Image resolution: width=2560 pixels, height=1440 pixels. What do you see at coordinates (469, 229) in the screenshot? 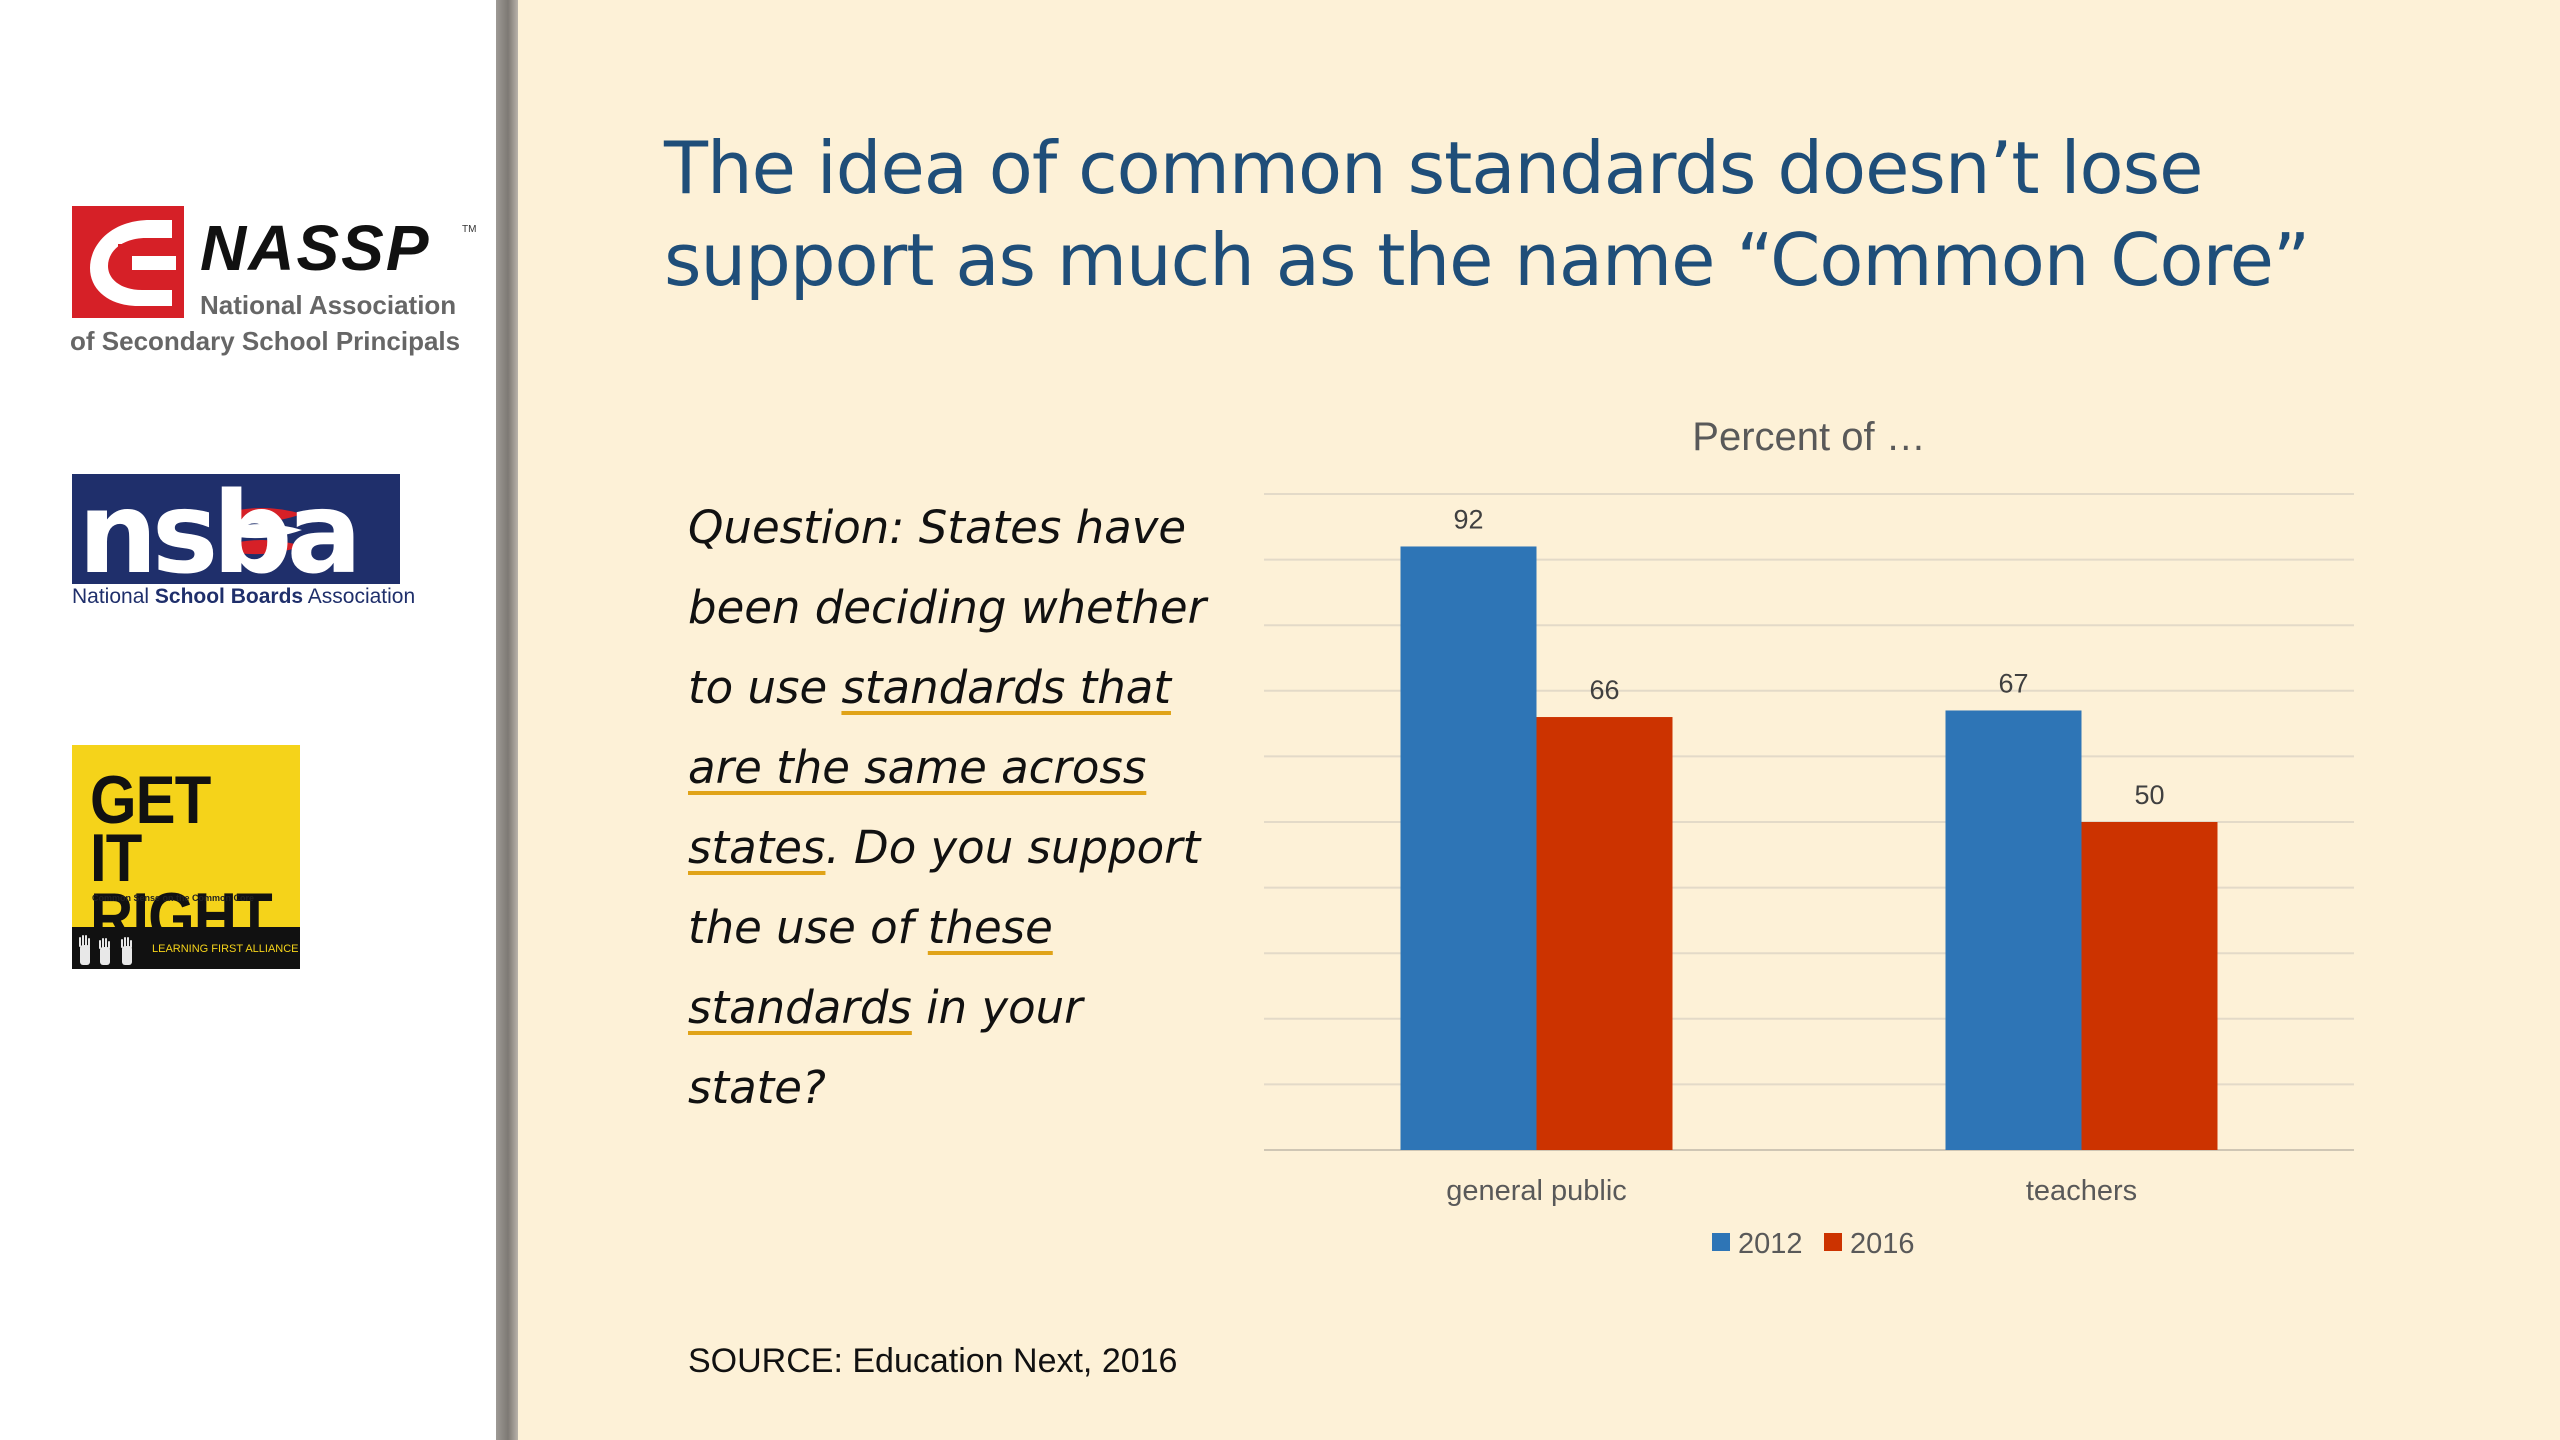
I see `nassp-trademark: TM` at bounding box center [469, 229].